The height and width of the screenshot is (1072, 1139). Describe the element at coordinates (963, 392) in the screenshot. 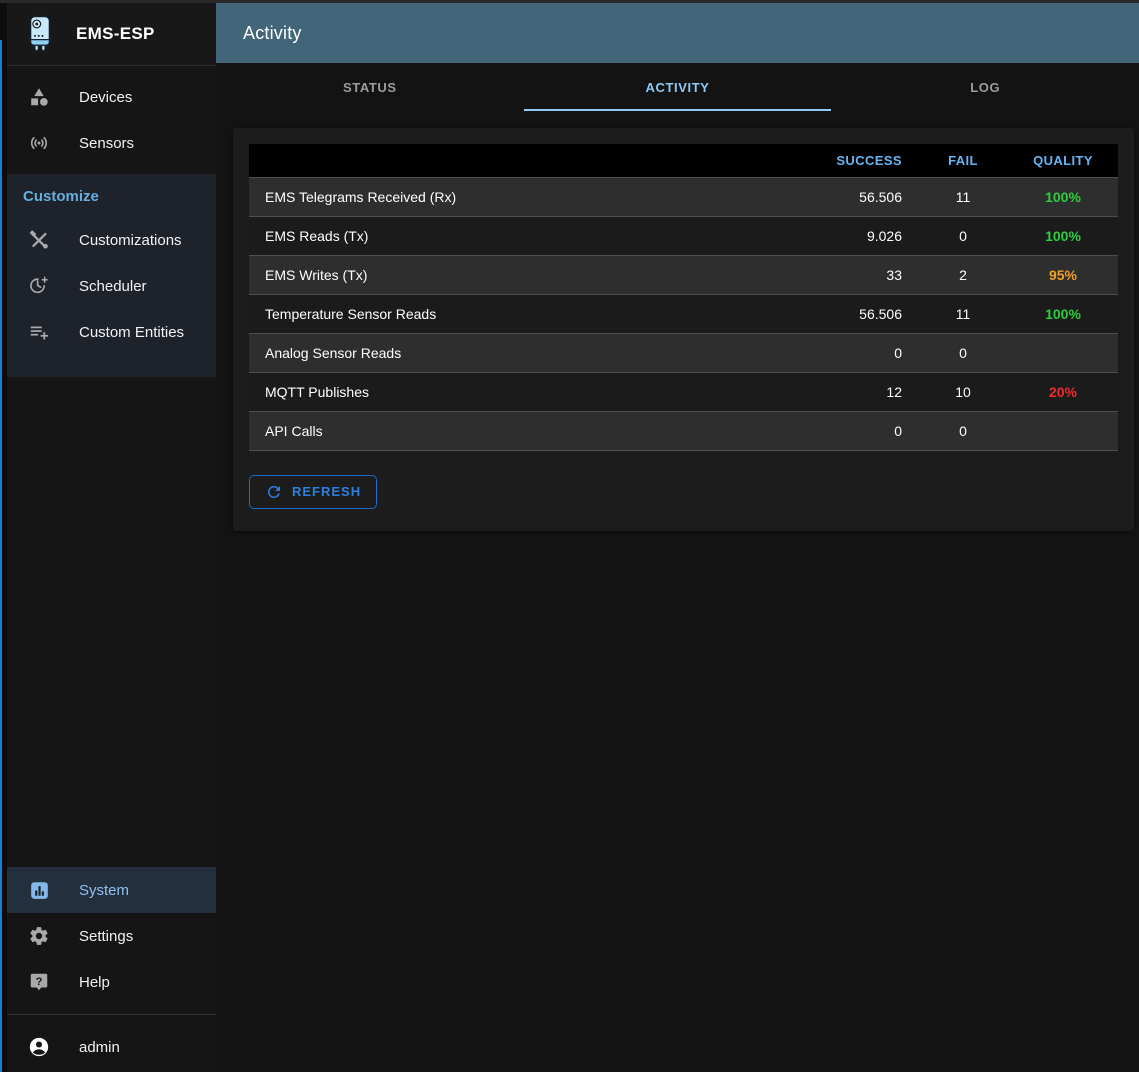

I see `row-fail: 10` at that location.